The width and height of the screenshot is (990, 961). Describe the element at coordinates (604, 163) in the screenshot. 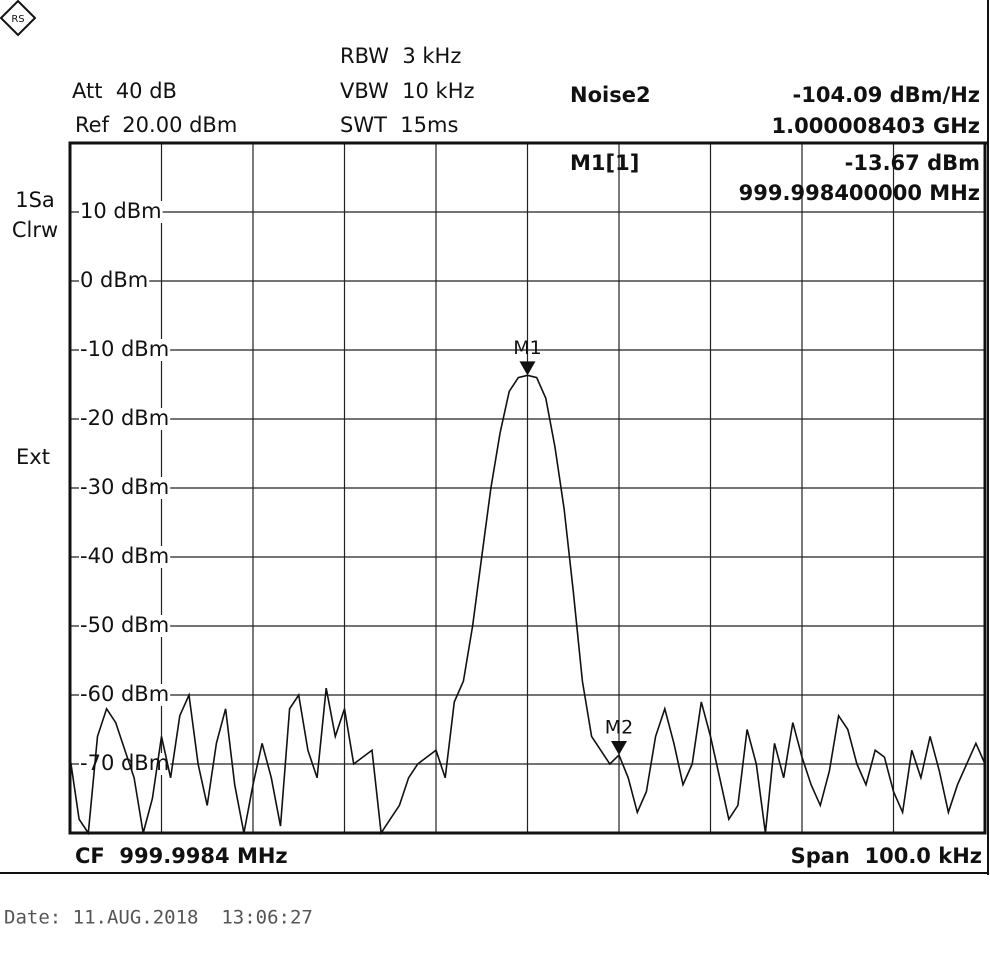

I see `marker-name: M1[1]` at that location.